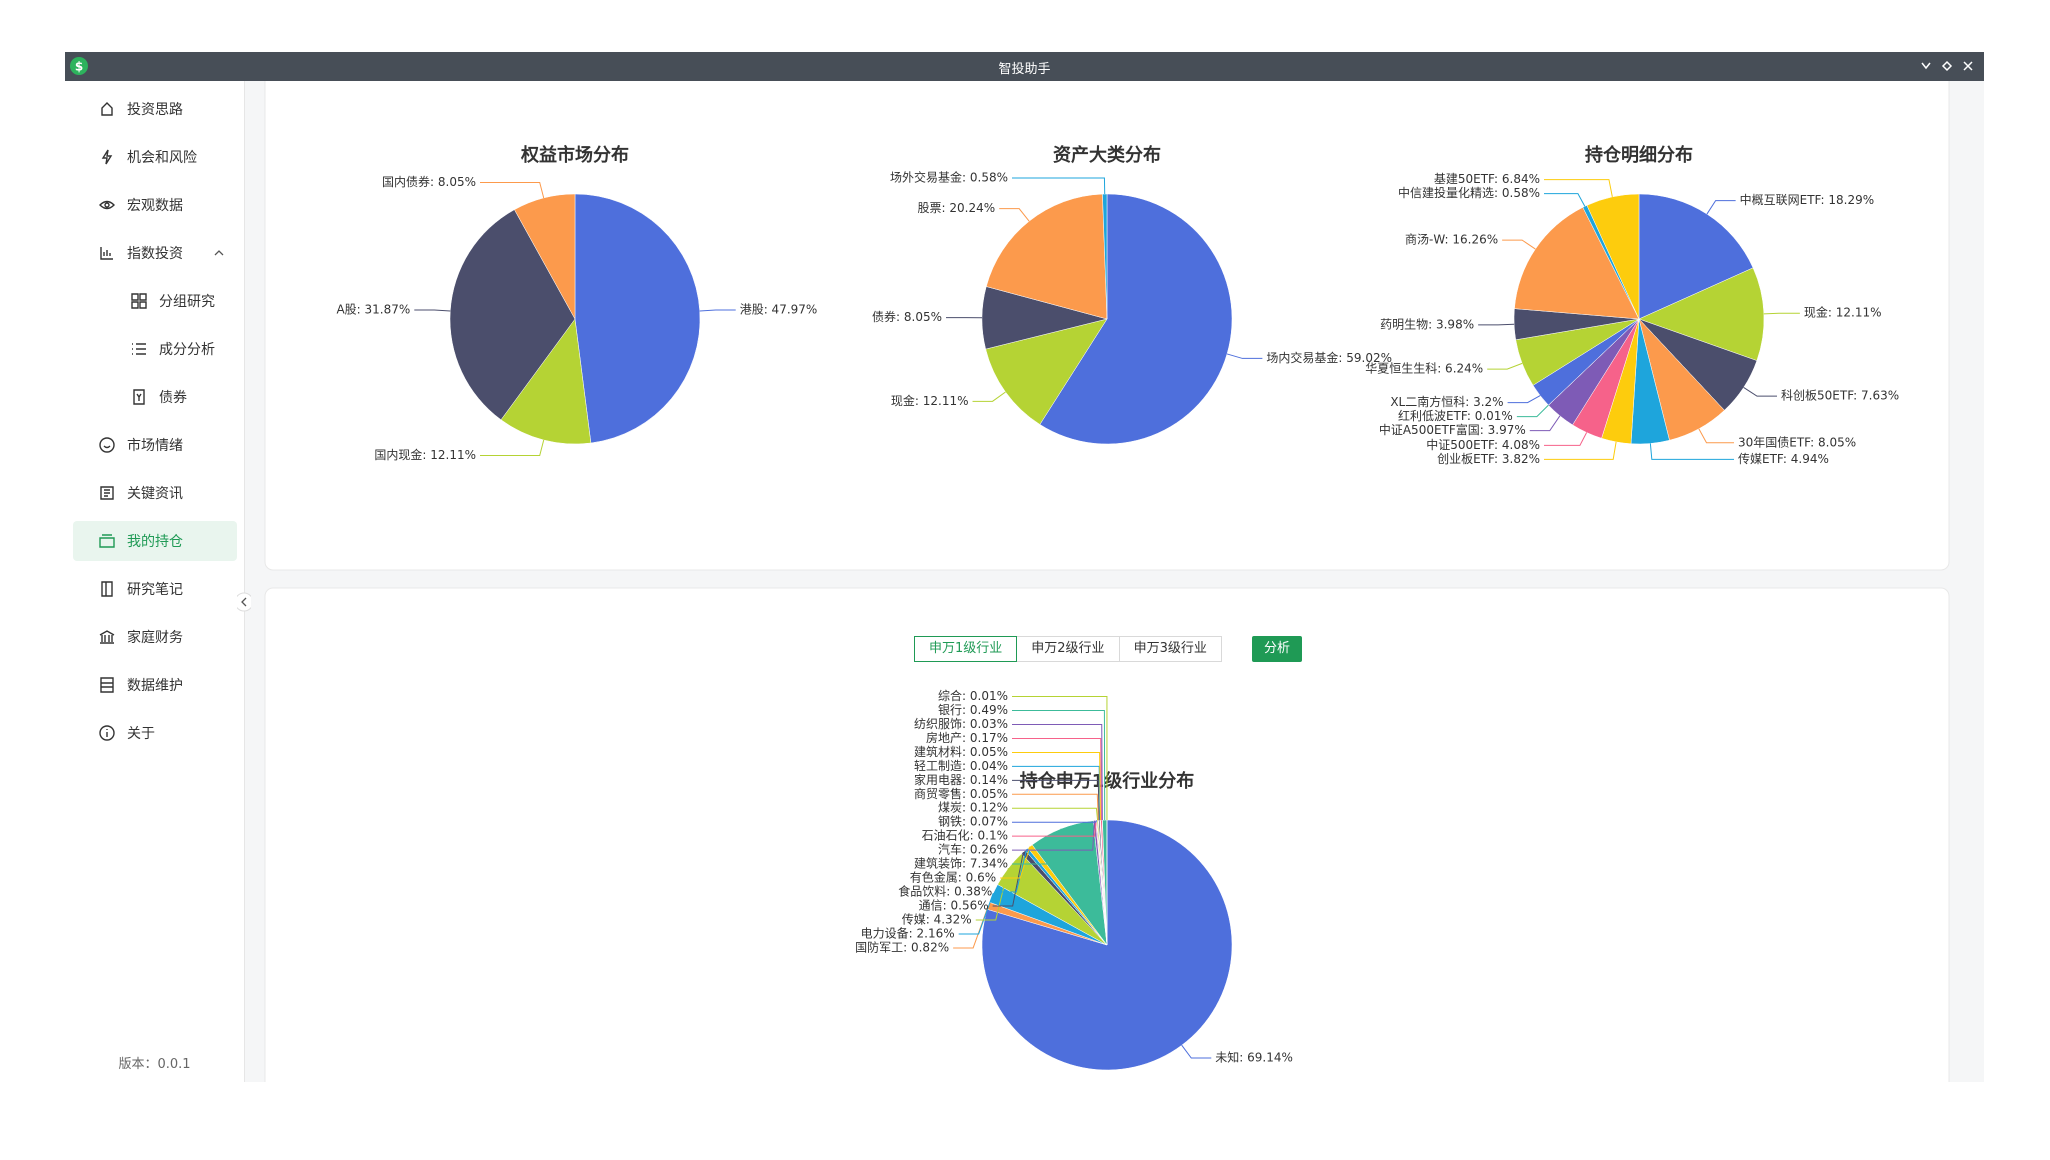  What do you see at coordinates (961, 793) in the screenshot?
I see `data-label: 商贸零售: 0.05%` at bounding box center [961, 793].